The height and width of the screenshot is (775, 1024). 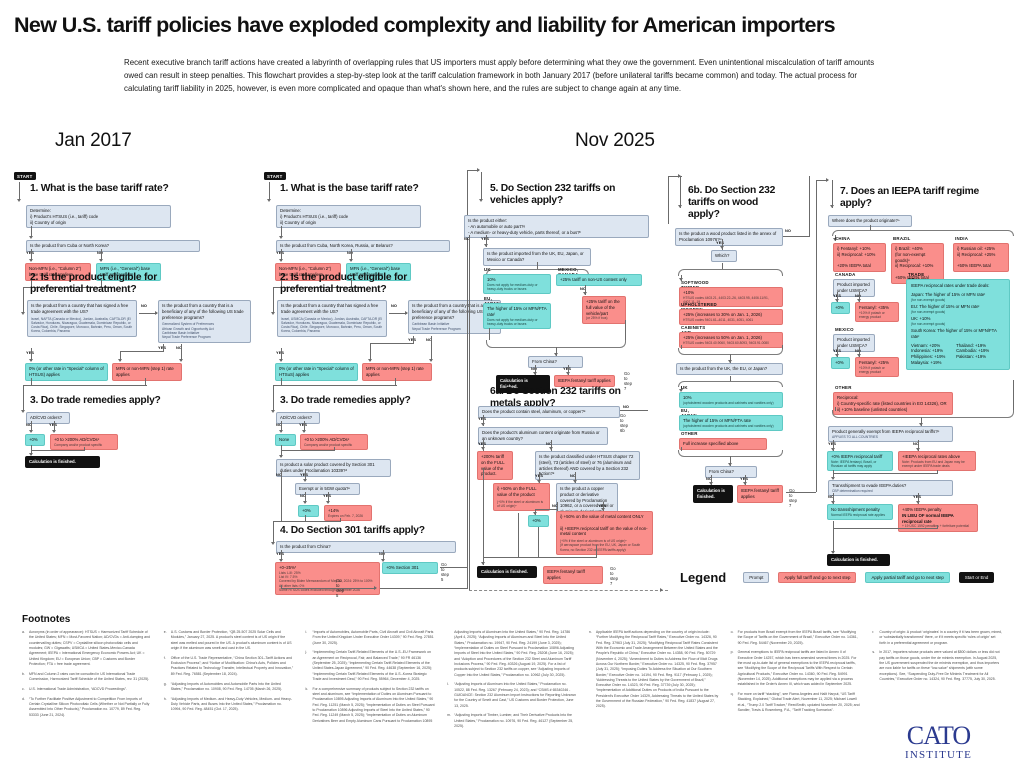 I want to click on footnote-marker: p., so click(x=732, y=652).